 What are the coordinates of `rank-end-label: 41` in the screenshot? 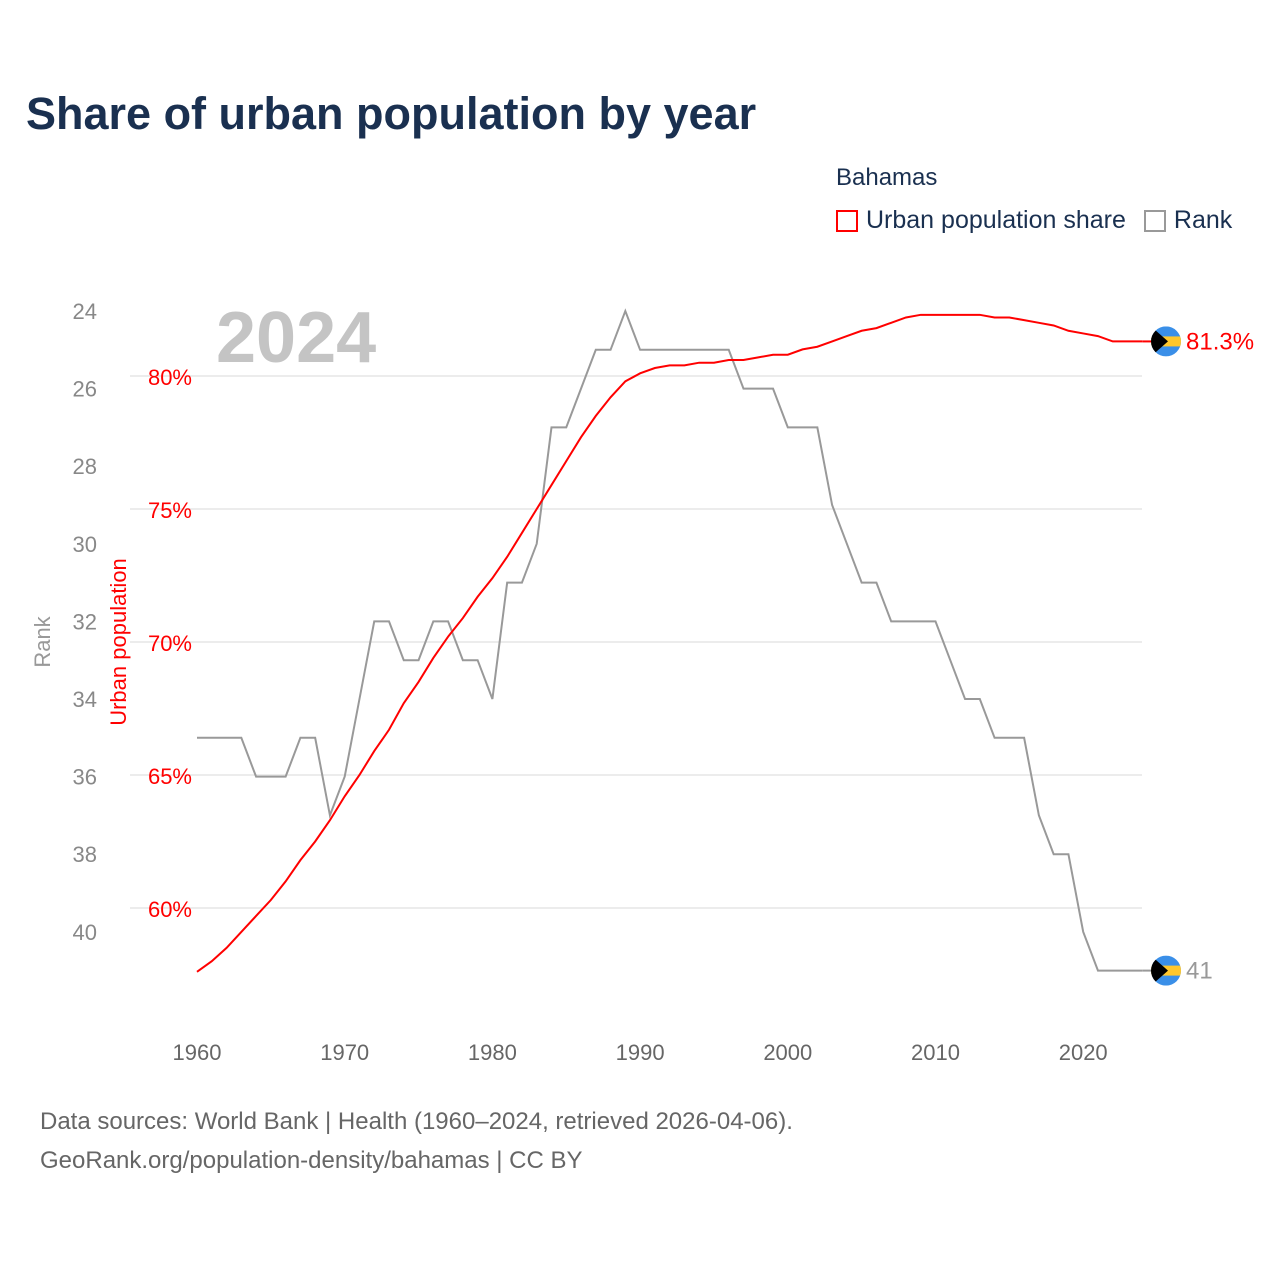 It's located at (1199, 971).